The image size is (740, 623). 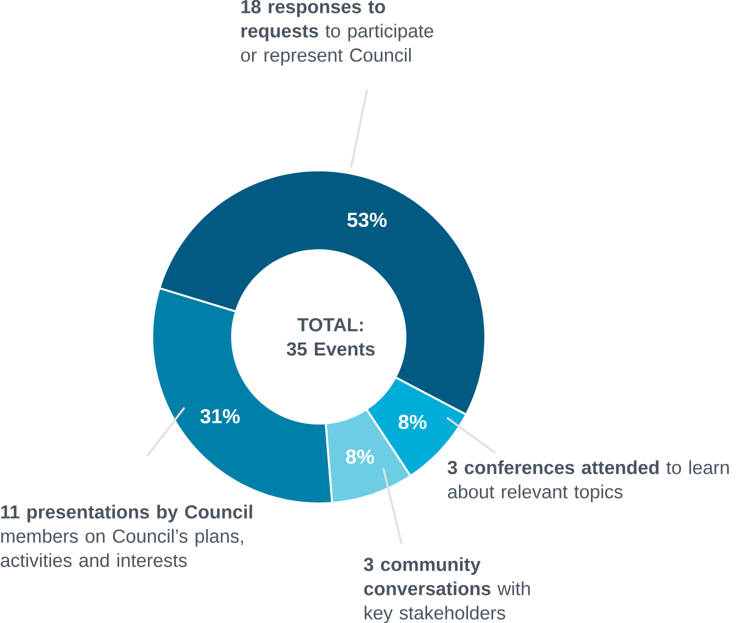 What do you see at coordinates (220, 416) in the screenshot?
I see `data-label: 31%` at bounding box center [220, 416].